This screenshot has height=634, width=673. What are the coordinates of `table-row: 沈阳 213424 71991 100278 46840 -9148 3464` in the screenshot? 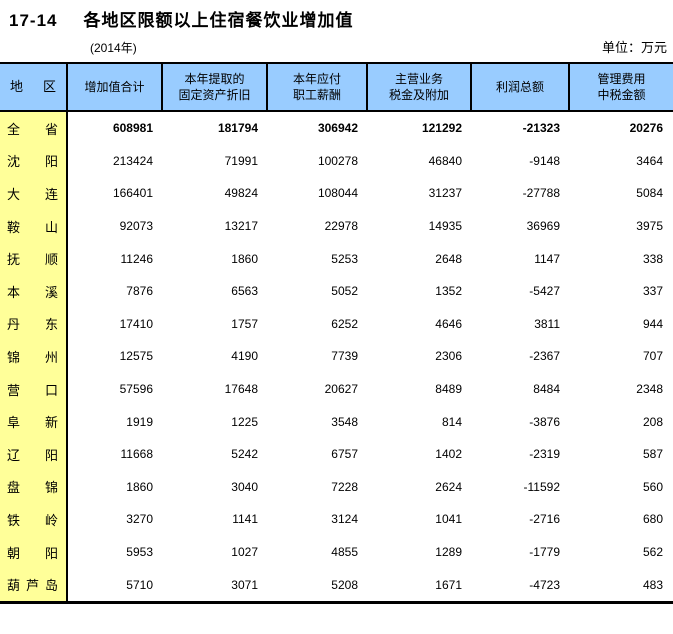 It's located at (336, 161).